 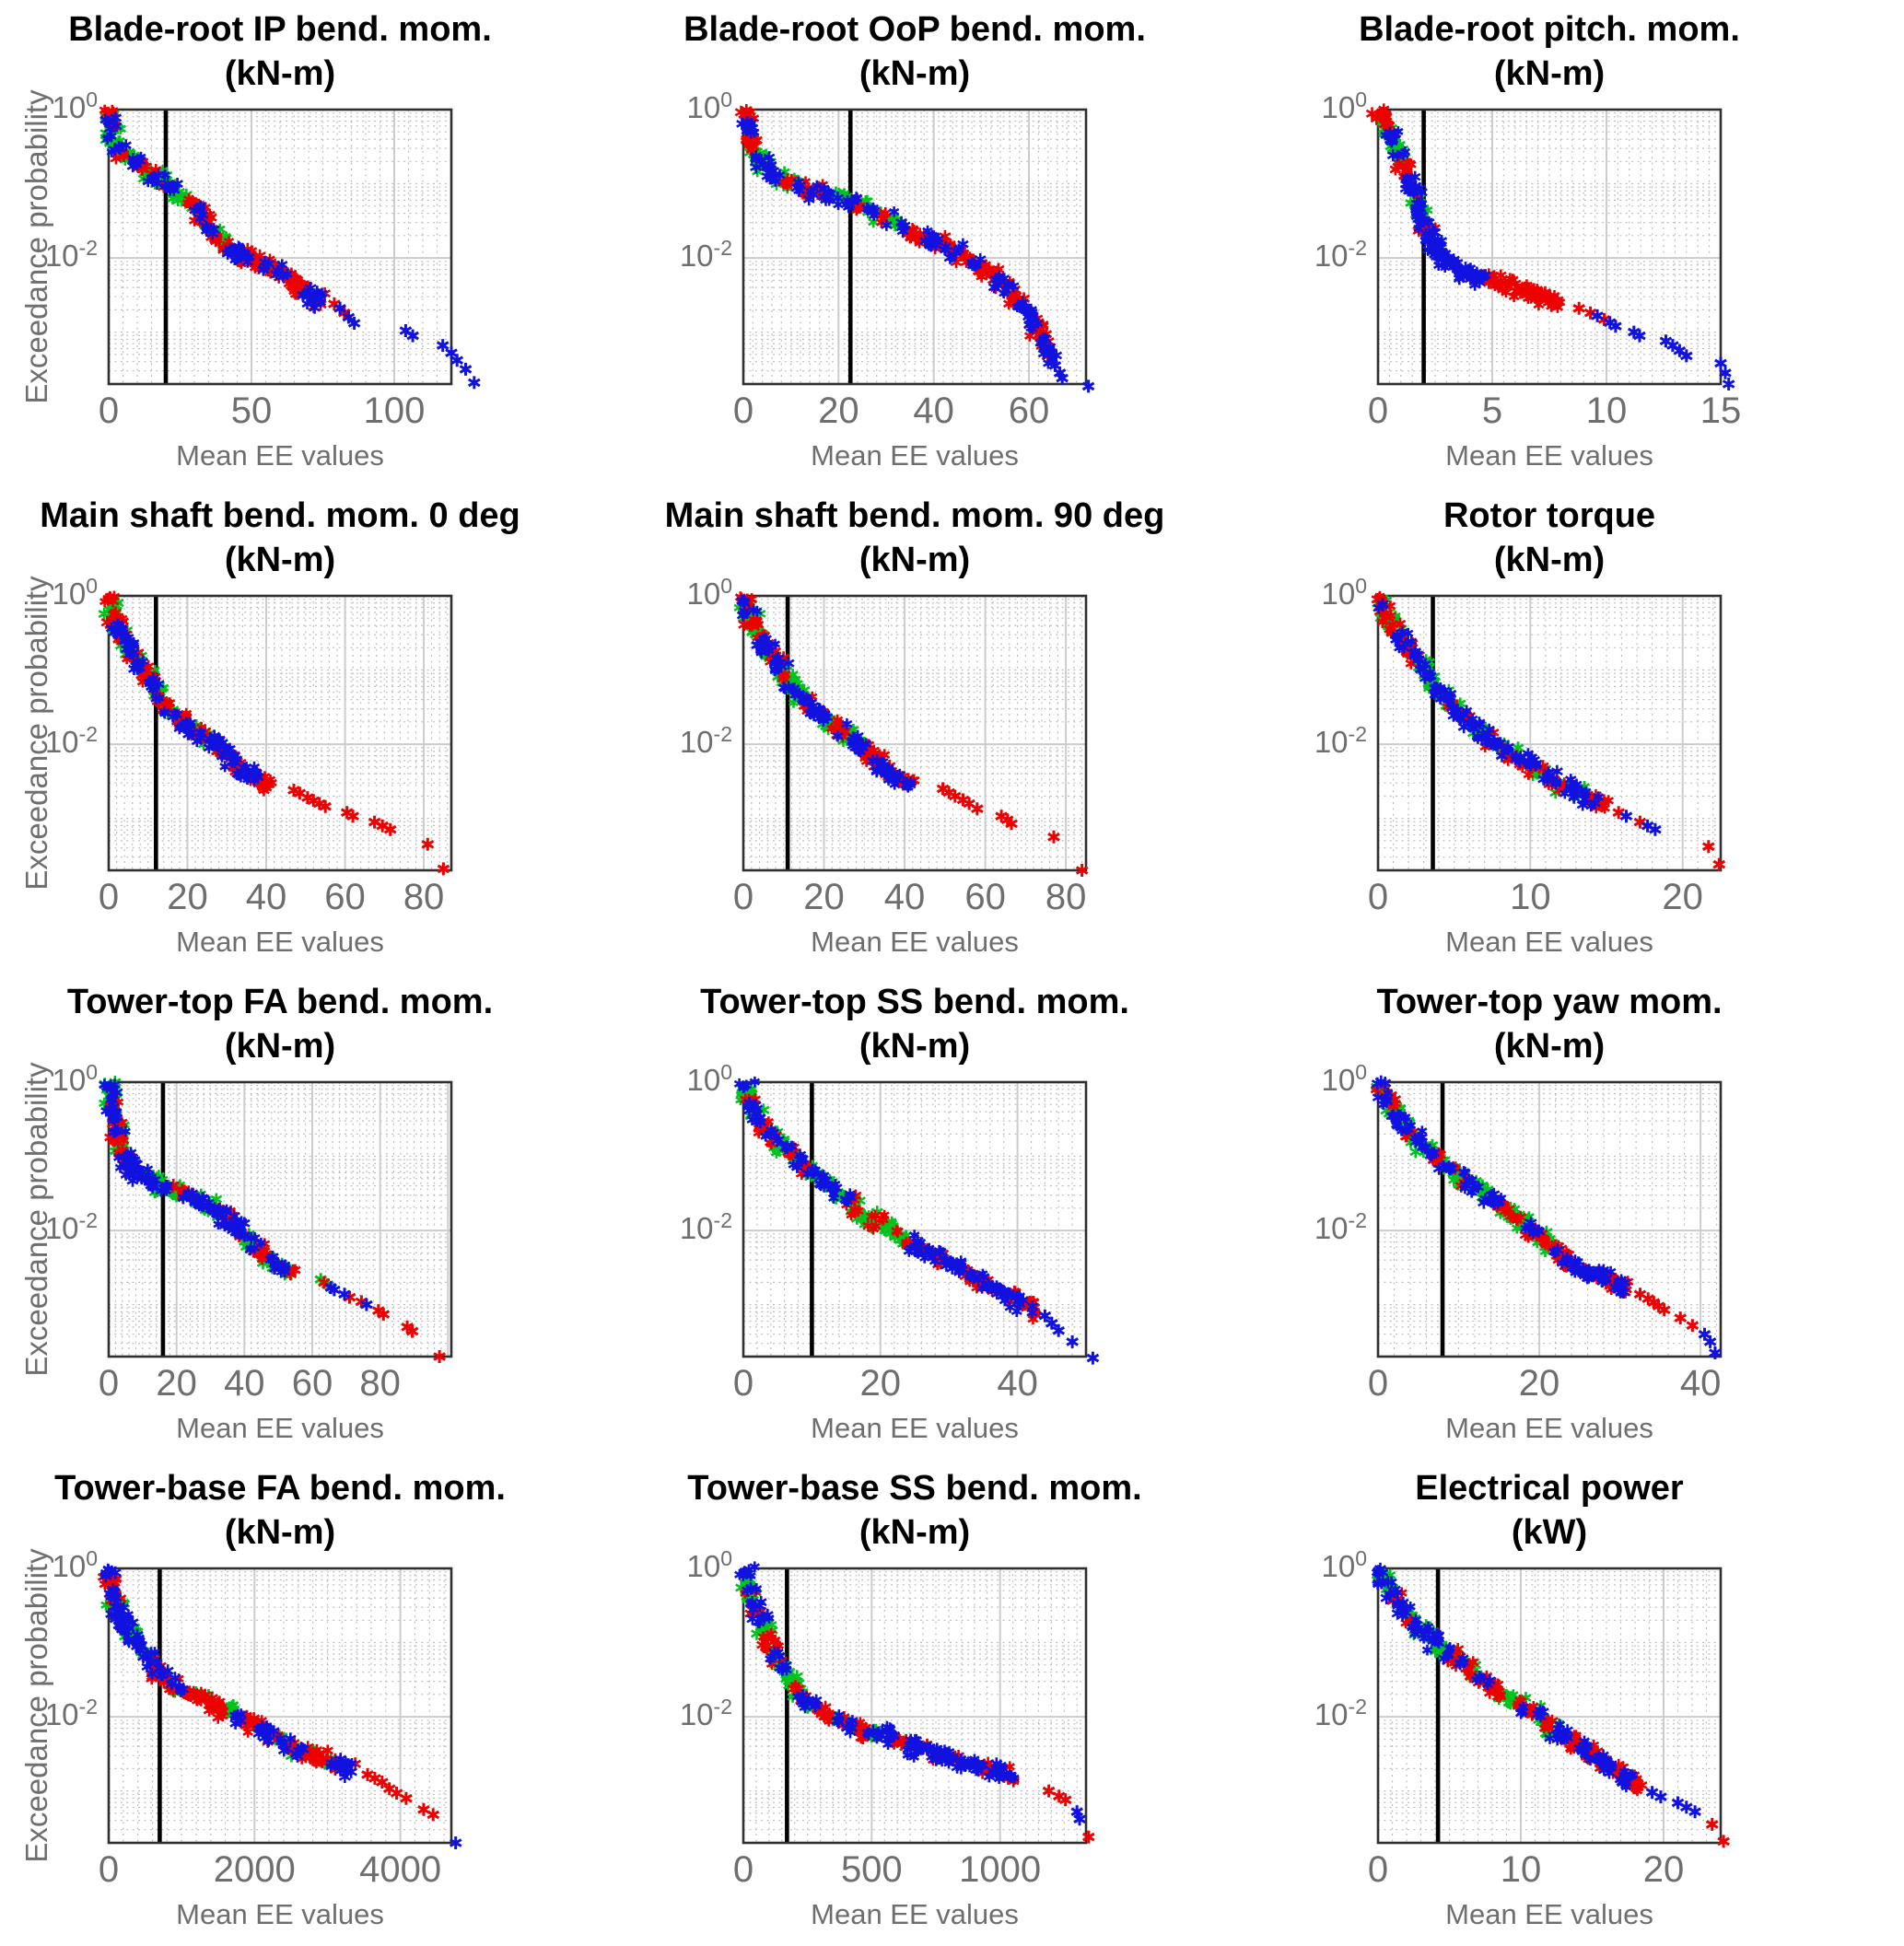 I want to click on x-tick-label: 10, so click(x=1521, y=1870).